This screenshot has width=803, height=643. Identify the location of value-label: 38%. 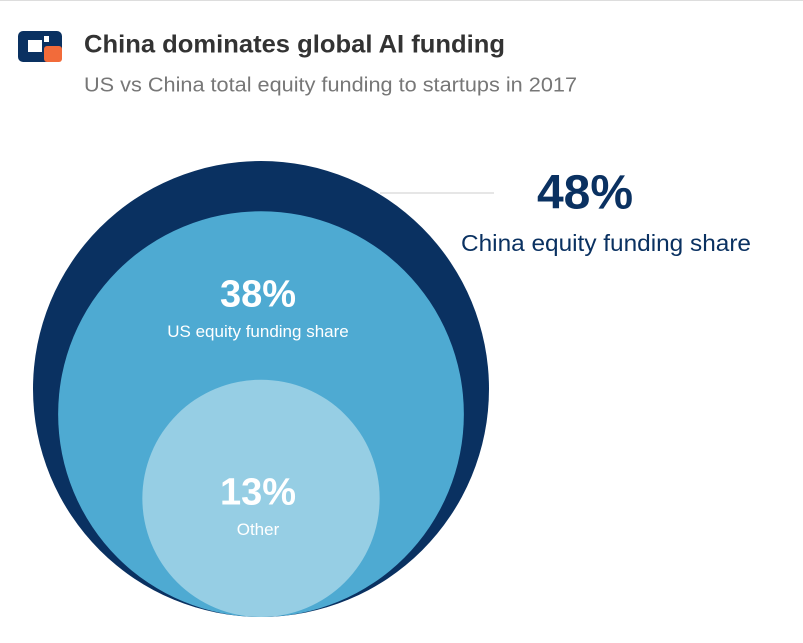
(258, 294).